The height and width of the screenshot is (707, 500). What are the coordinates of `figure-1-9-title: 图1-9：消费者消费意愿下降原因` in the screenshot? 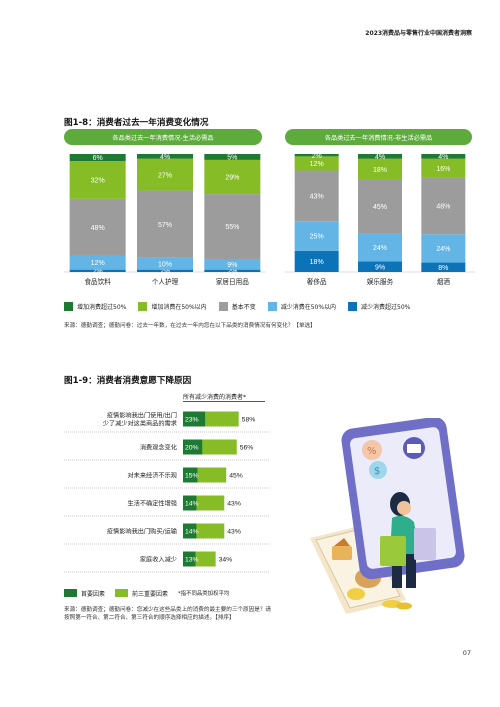 It's located at (128, 381).